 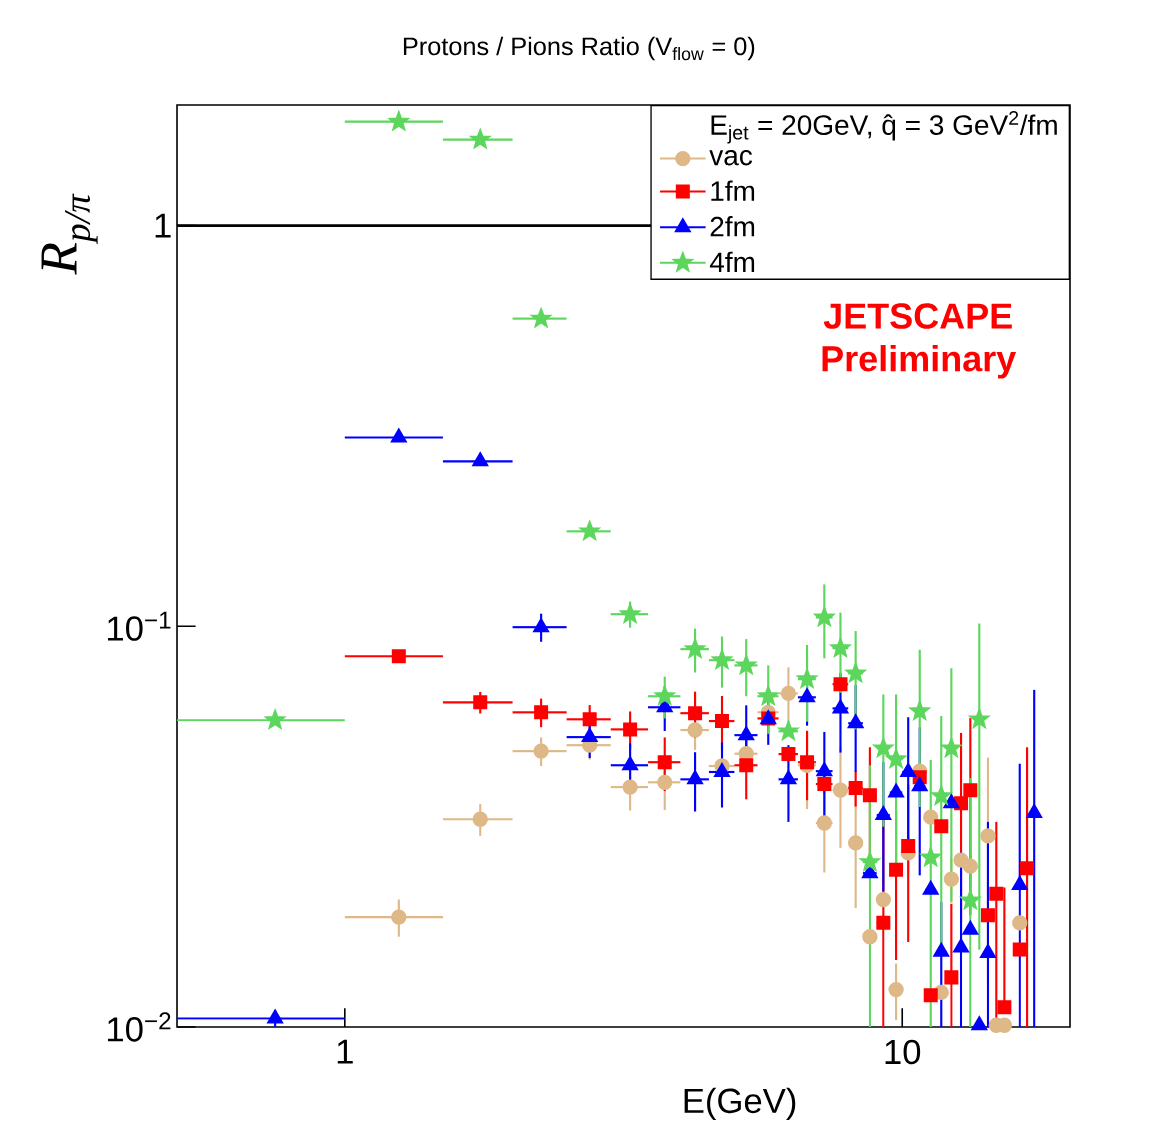 What do you see at coordinates (732, 226) in the screenshot?
I see `legend-label: 2fm` at bounding box center [732, 226].